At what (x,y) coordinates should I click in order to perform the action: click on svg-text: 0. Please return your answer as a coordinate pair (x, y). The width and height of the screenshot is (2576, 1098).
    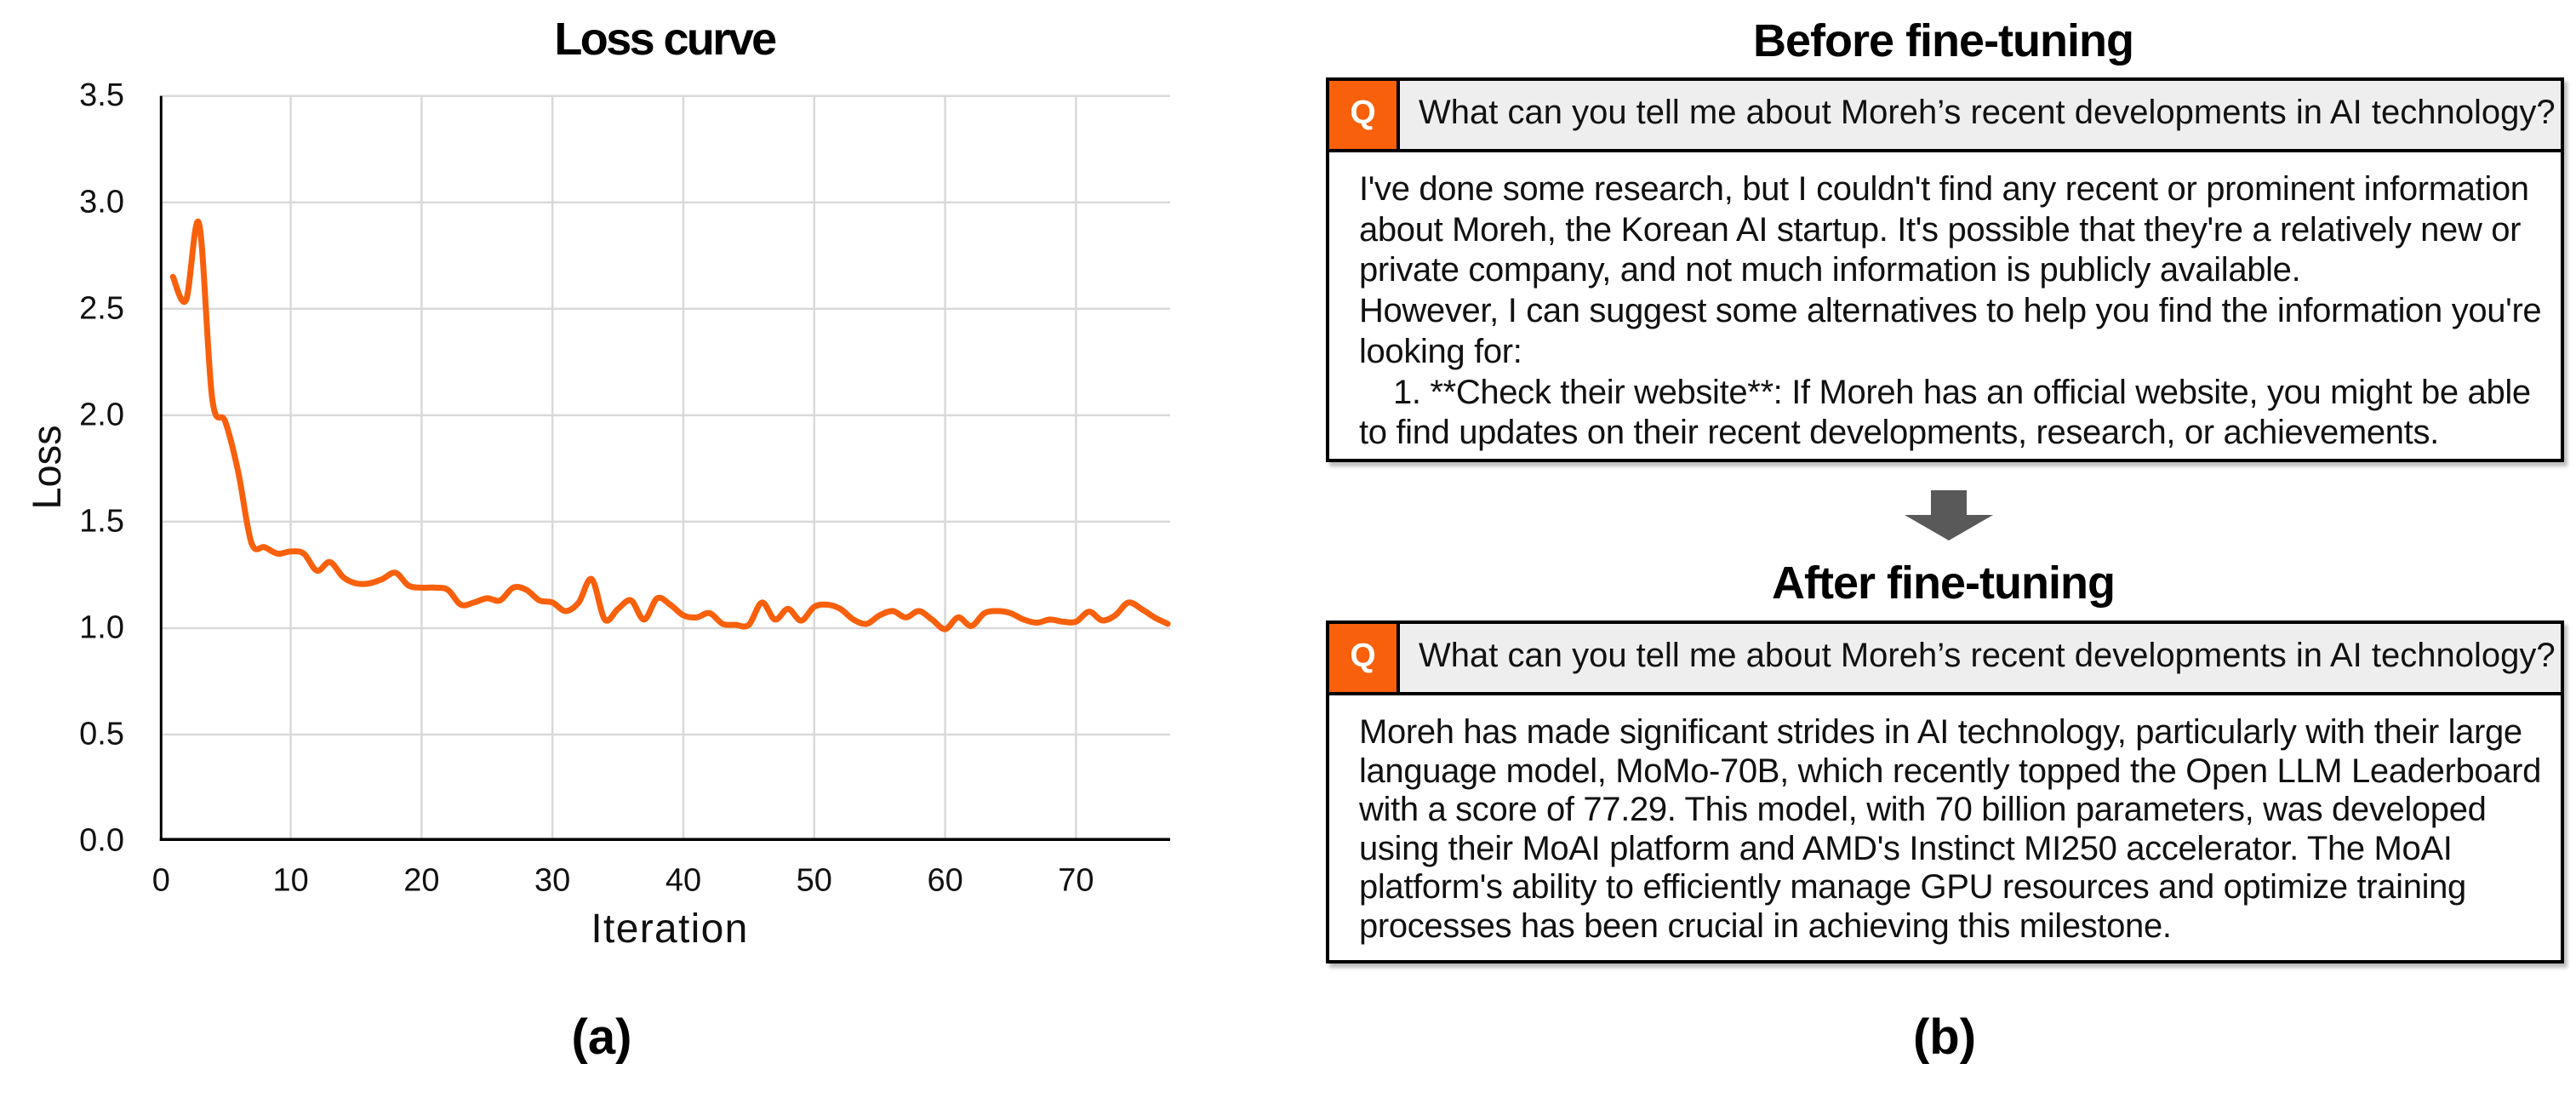
    Looking at the image, I should click on (161, 881).